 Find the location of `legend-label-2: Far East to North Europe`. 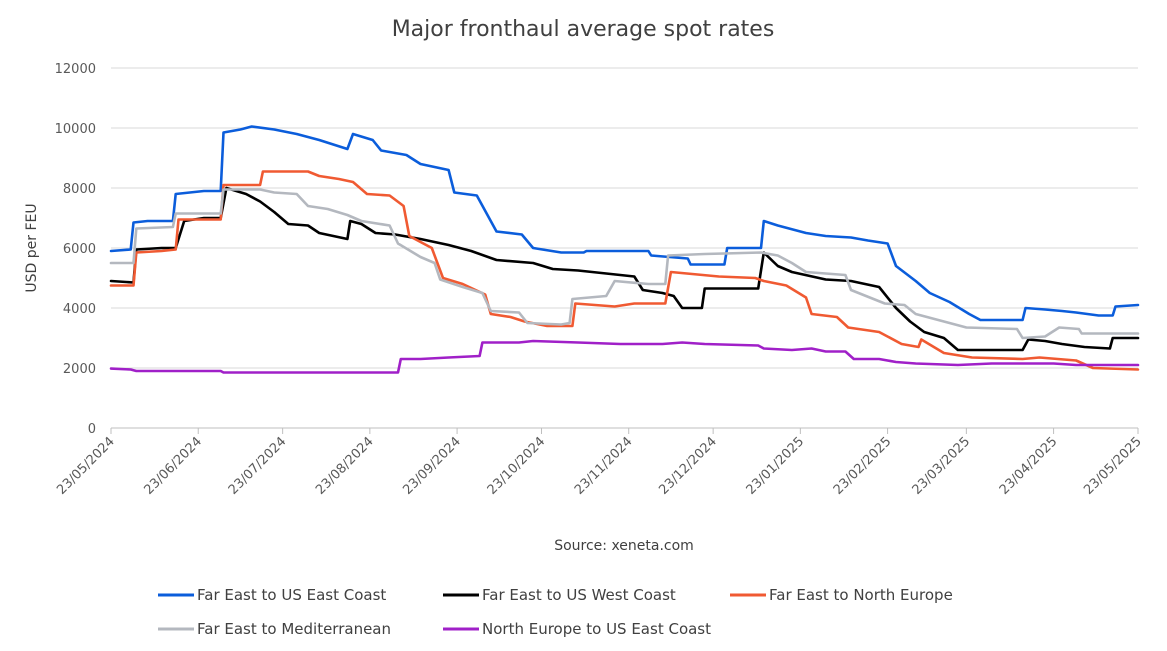

legend-label-2: Far East to North Europe is located at coordinates (861, 595).